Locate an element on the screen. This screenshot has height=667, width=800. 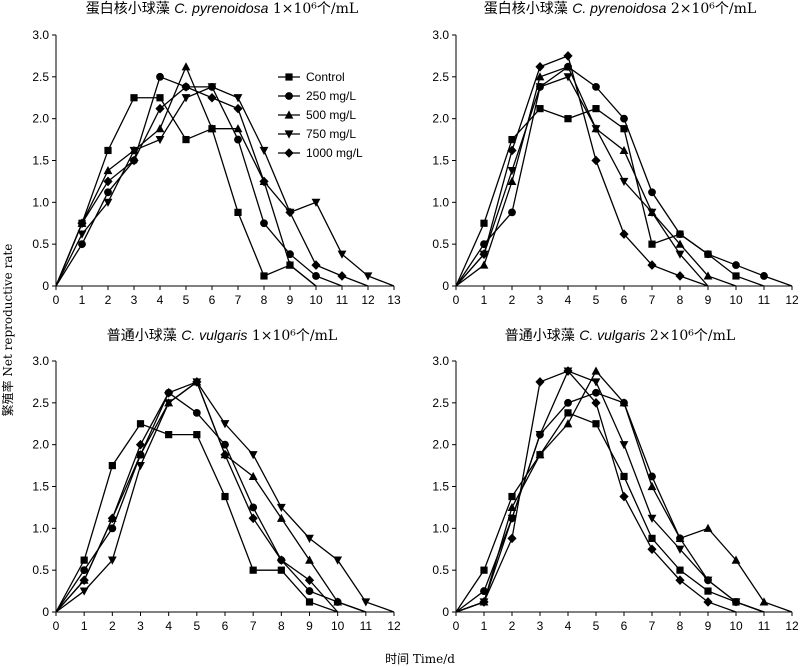
panel-title-species: C. vulgaris is located at coordinates (214, 335).